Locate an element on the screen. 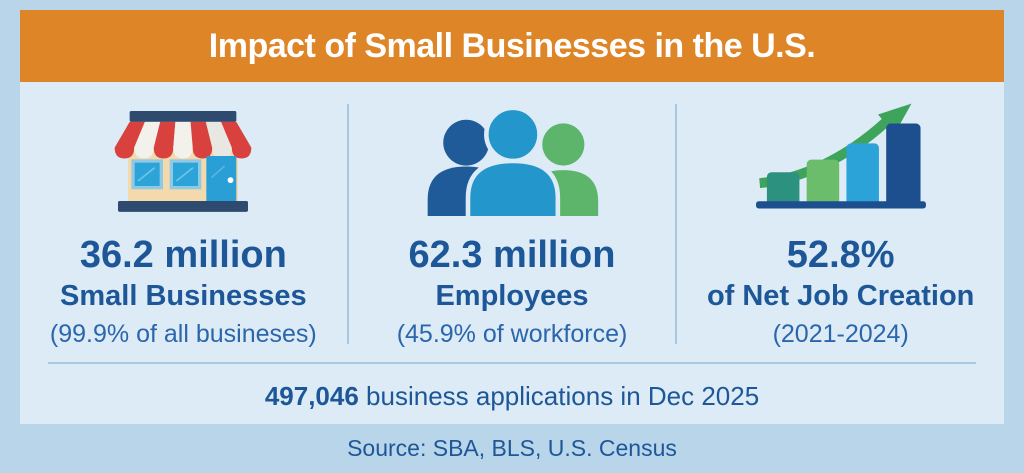 The width and height of the screenshot is (1024, 473). person-center is located at coordinates (513, 161).